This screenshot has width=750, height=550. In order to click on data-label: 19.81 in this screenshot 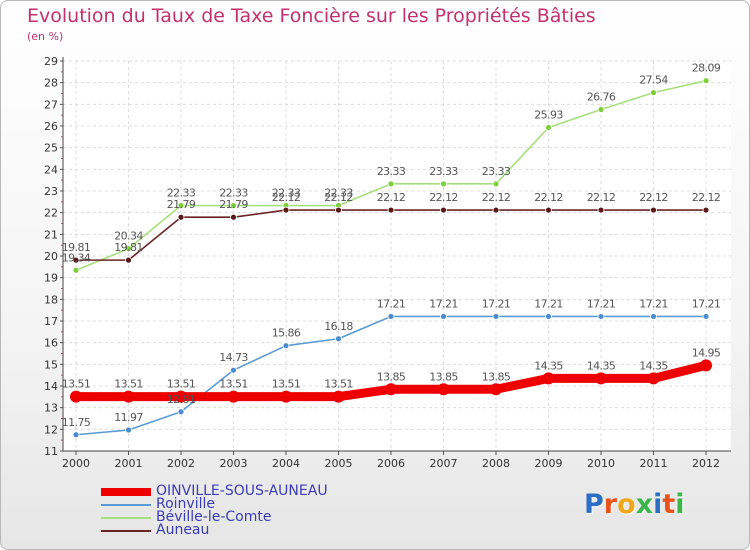, I will do `click(128, 247)`.